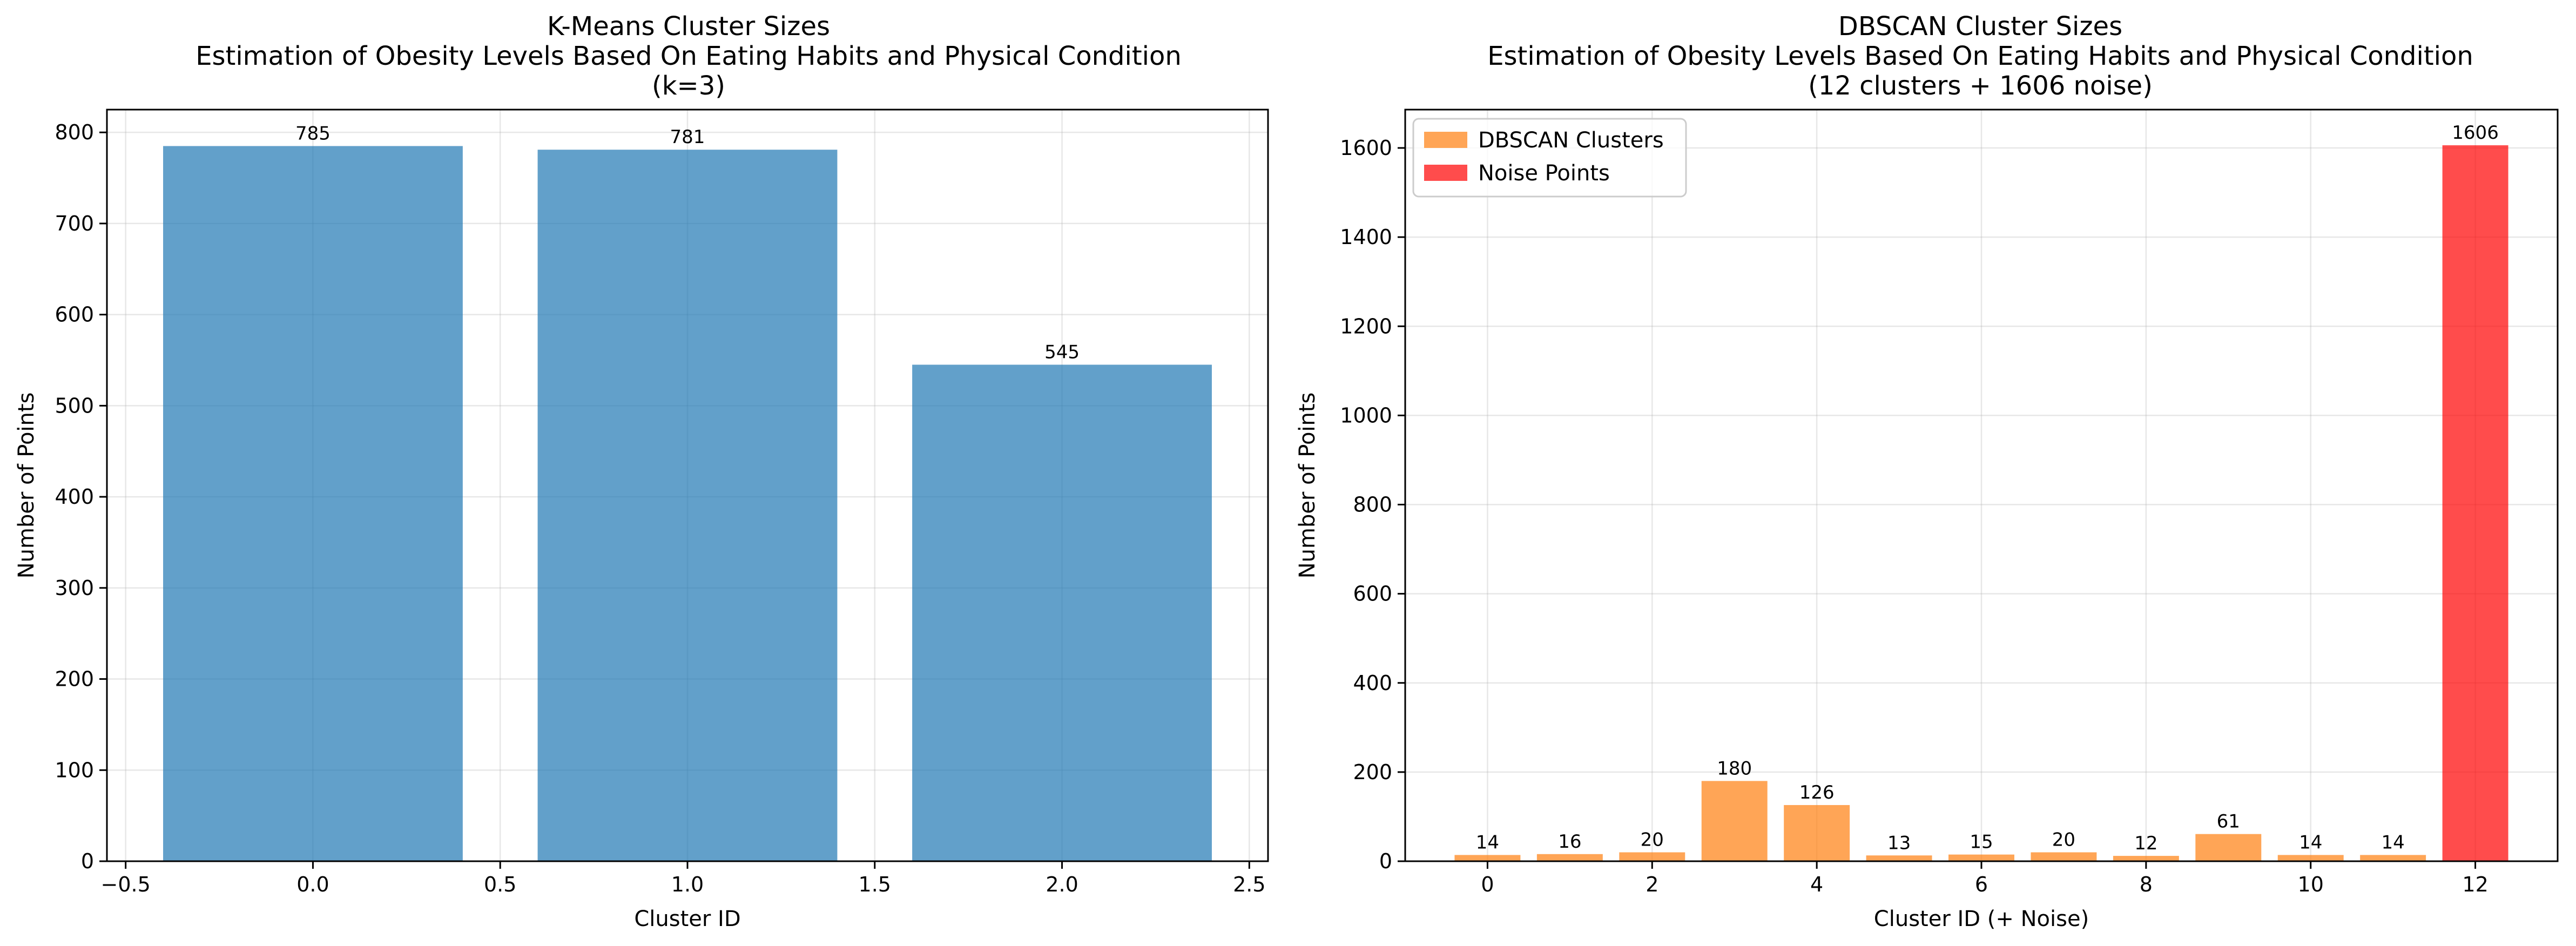 The width and height of the screenshot is (2576, 946). What do you see at coordinates (1487, 884) in the screenshot?
I see `x-tick-label: 0` at bounding box center [1487, 884].